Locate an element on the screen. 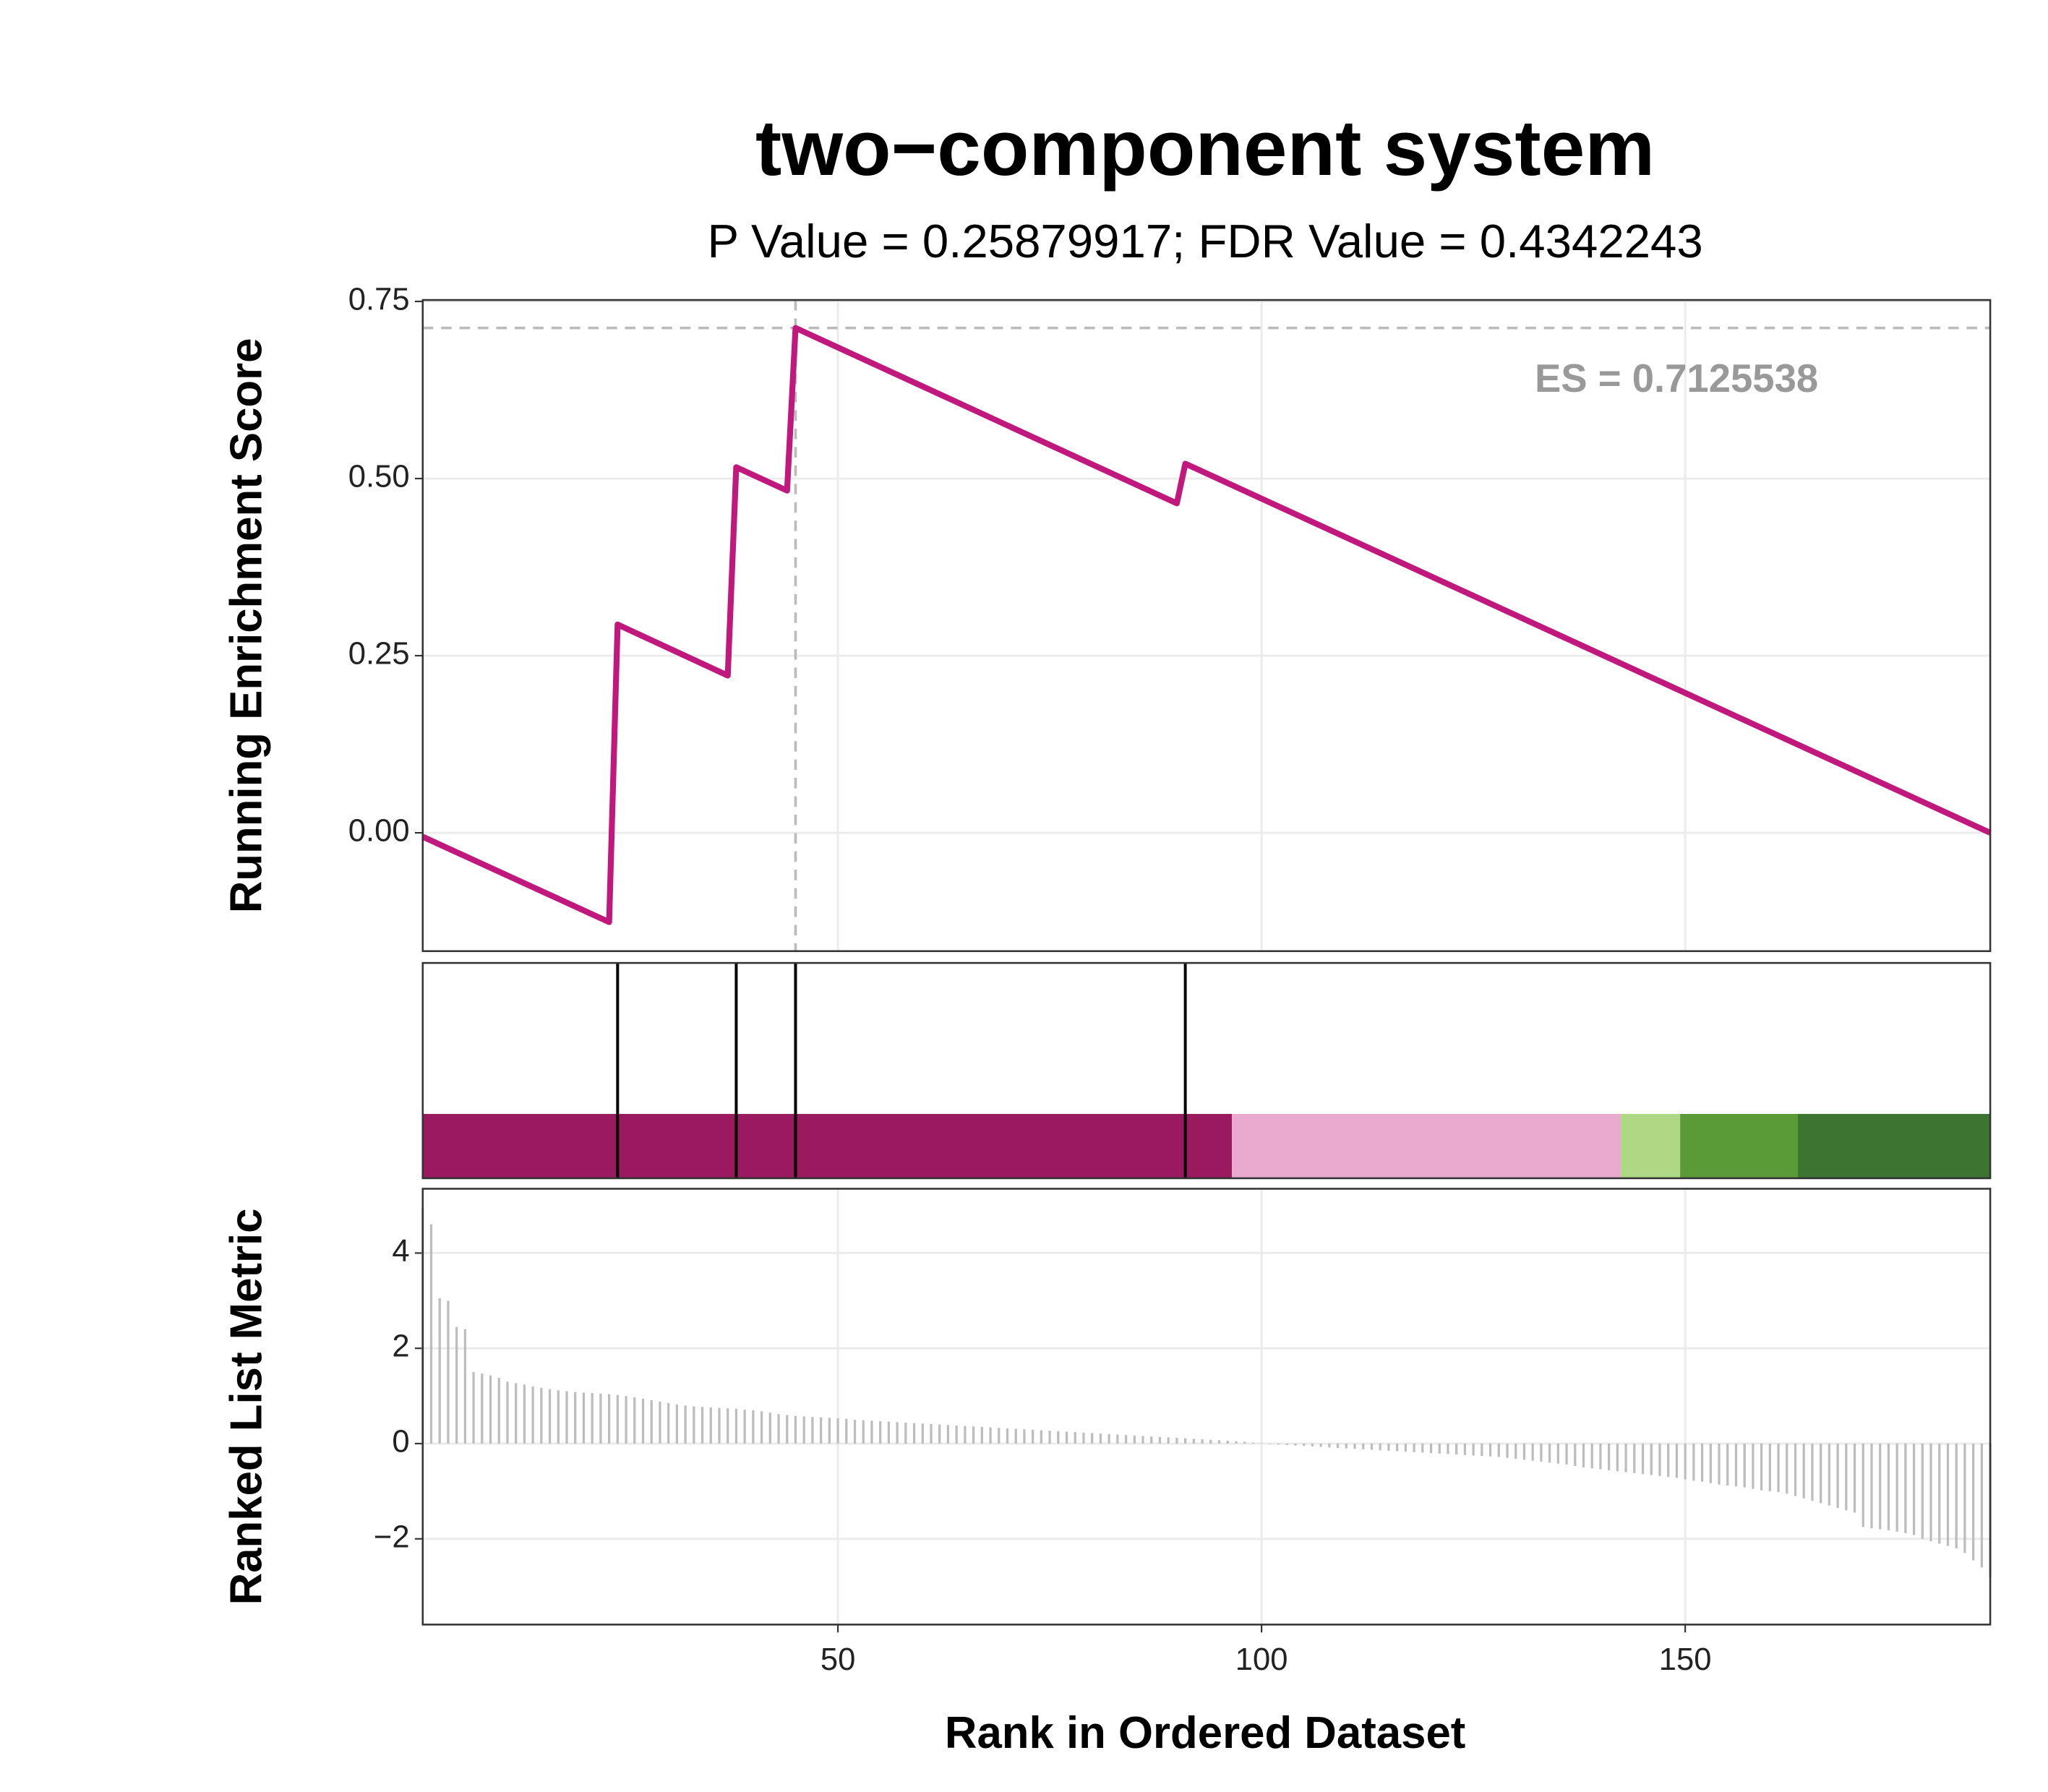  y-tick-label: 0 is located at coordinates (400, 1442).